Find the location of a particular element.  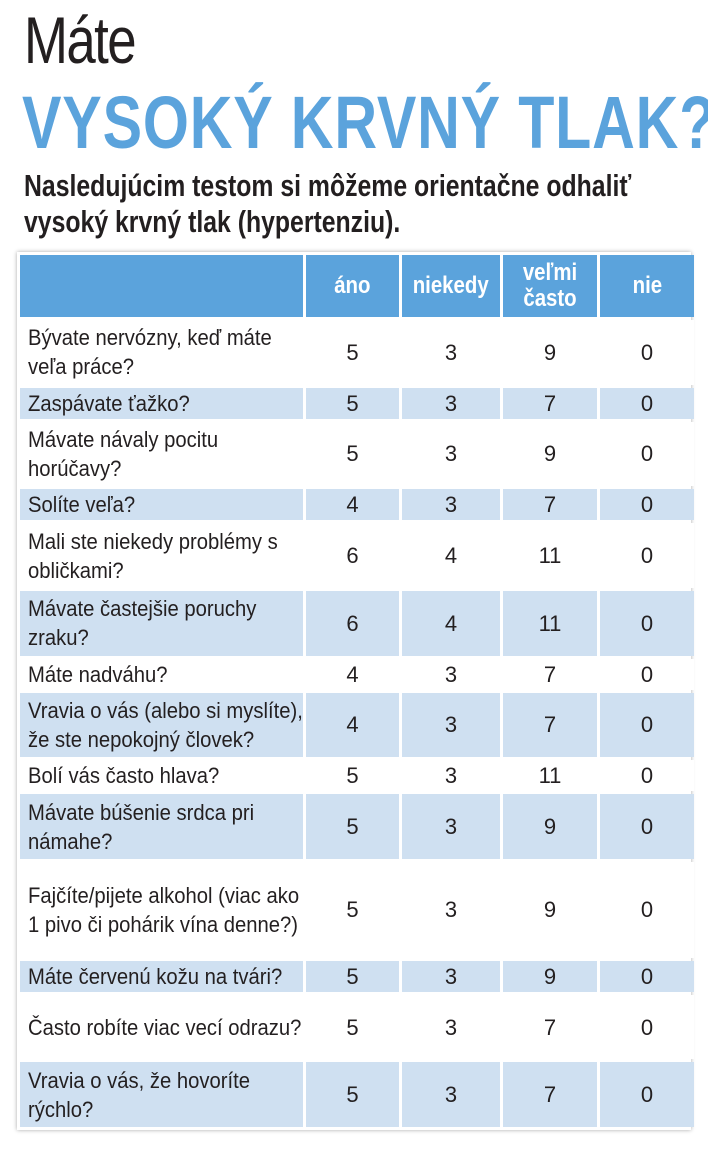

question-cell: Máte nadváhu? is located at coordinates (161, 674).